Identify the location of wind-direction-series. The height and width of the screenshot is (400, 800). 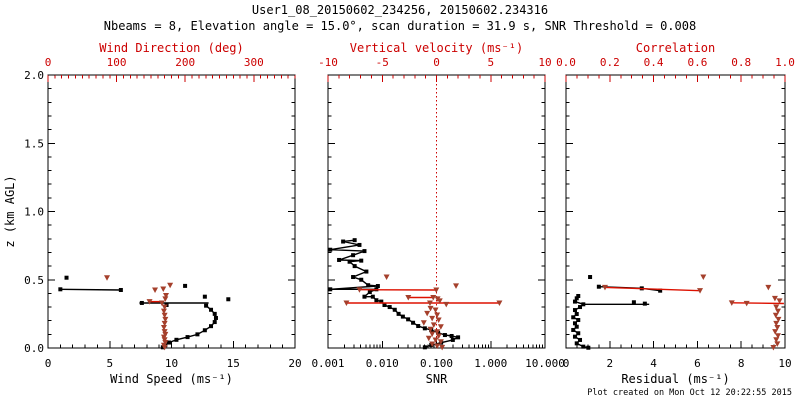
(139, 313).